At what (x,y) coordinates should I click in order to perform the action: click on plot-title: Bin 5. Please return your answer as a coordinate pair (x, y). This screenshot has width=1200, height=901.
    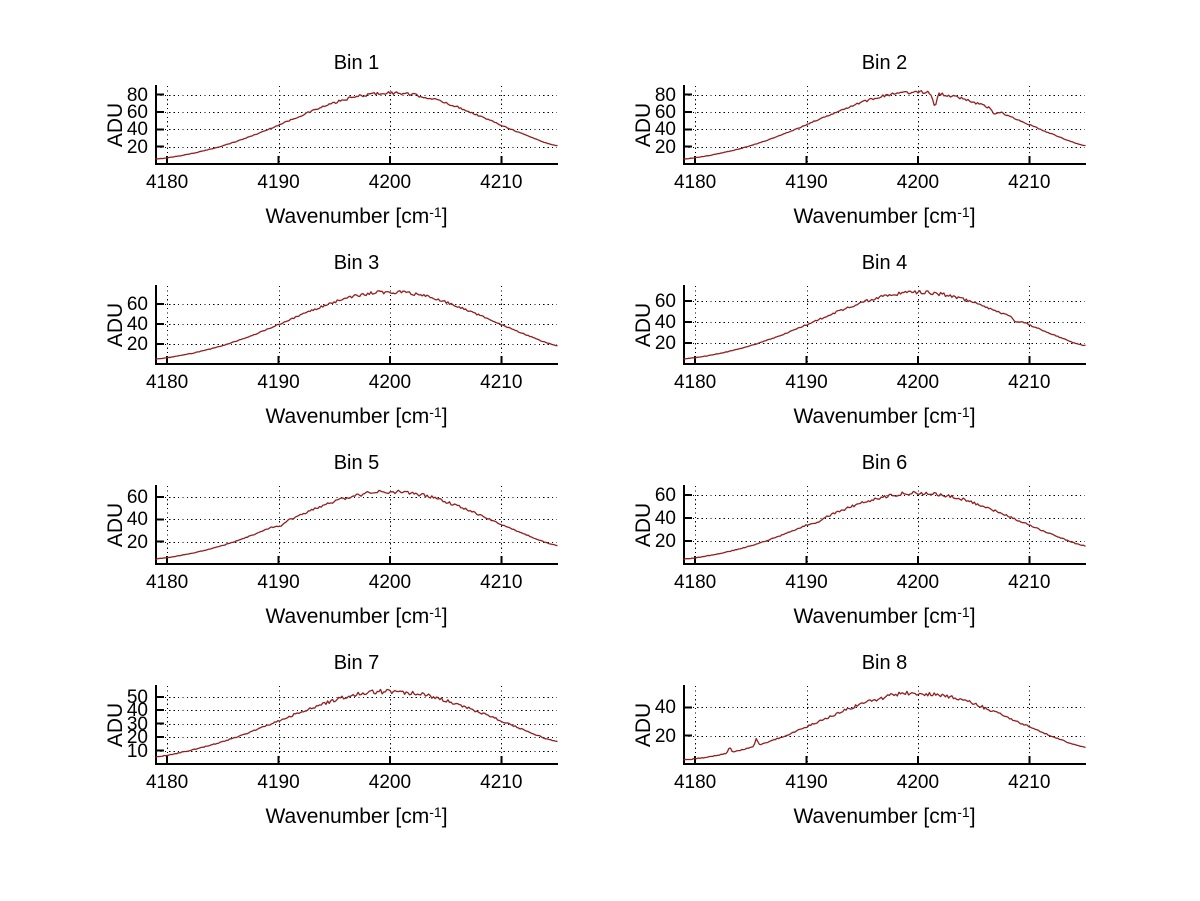
    Looking at the image, I should click on (356, 463).